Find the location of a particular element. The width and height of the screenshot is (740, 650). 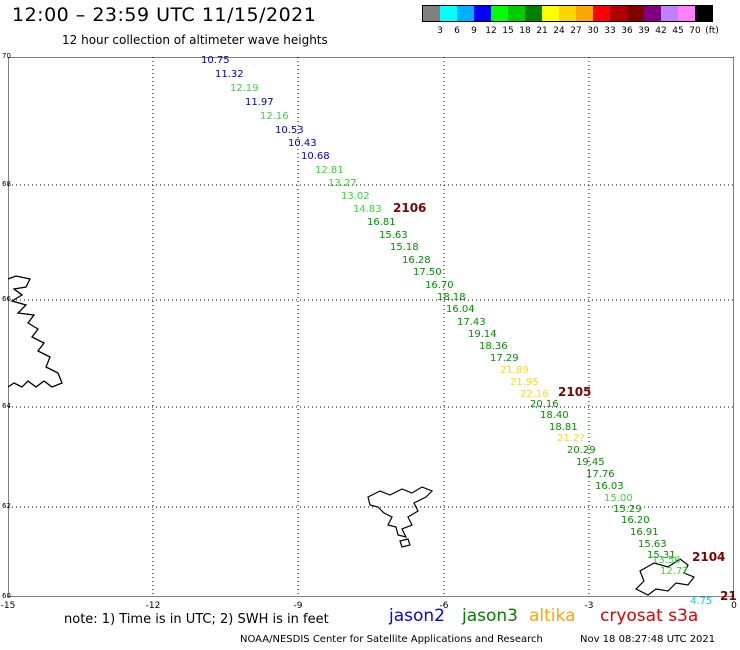

legend-scale-label: 33 is located at coordinates (610, 31).